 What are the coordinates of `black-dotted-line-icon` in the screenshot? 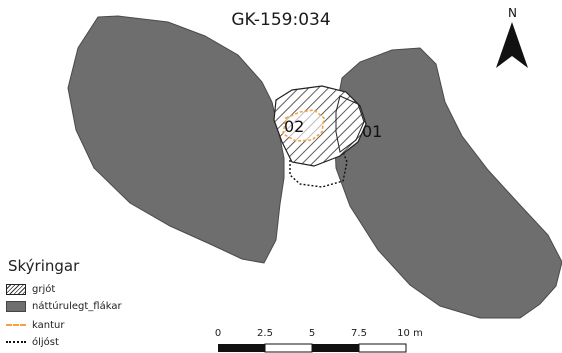 It's located at (16, 342).